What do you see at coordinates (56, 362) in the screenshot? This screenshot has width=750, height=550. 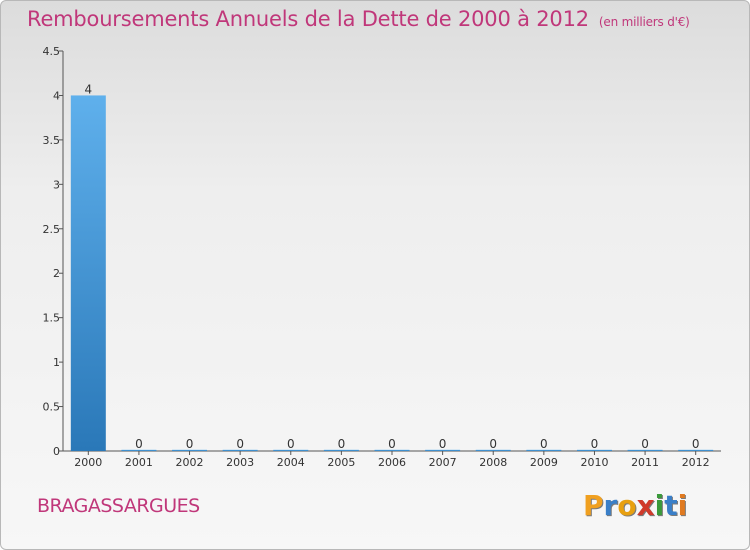 I see `y-tick-label: 1` at bounding box center [56, 362].